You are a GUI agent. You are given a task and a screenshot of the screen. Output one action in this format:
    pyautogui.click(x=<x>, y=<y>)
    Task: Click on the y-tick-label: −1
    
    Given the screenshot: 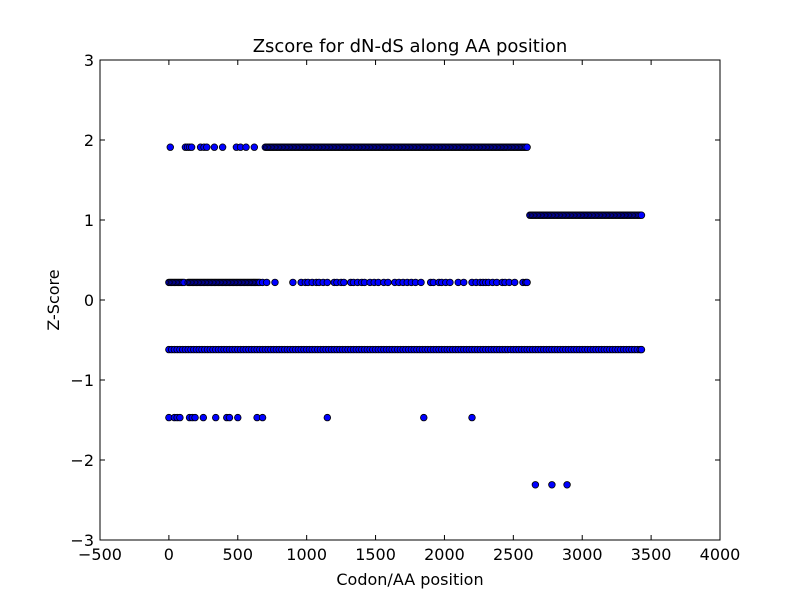 What is the action you would take?
    pyautogui.click(x=82, y=380)
    